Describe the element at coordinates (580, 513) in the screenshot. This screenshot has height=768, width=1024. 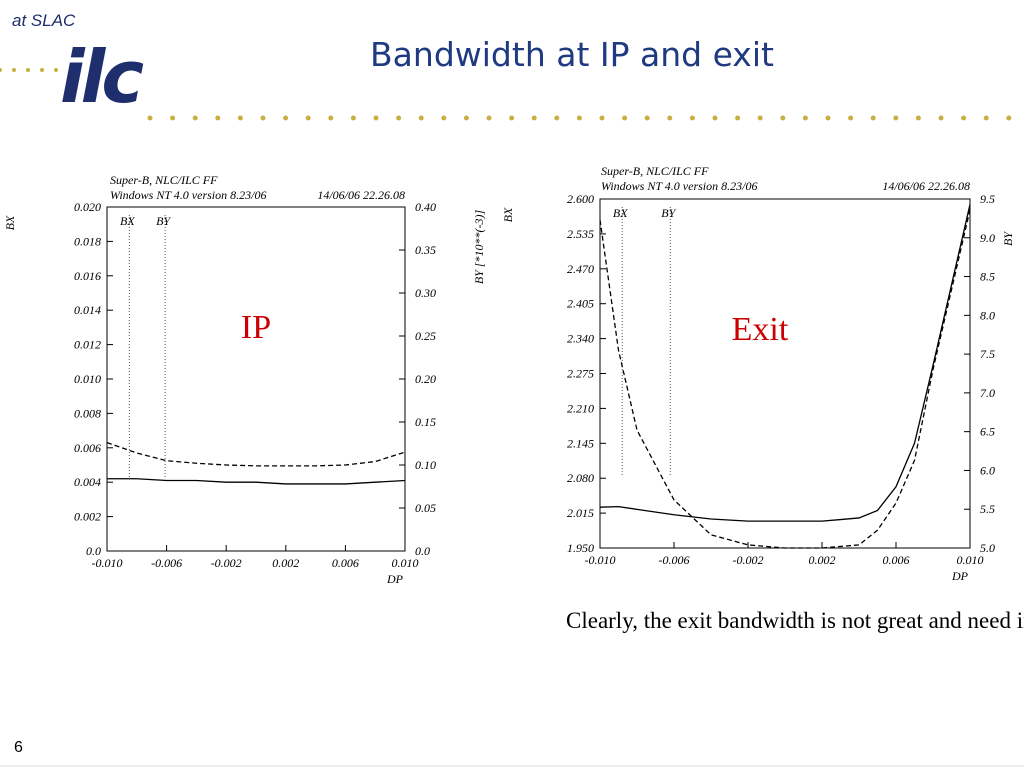
I see `y-tick-label: 2.015` at that location.